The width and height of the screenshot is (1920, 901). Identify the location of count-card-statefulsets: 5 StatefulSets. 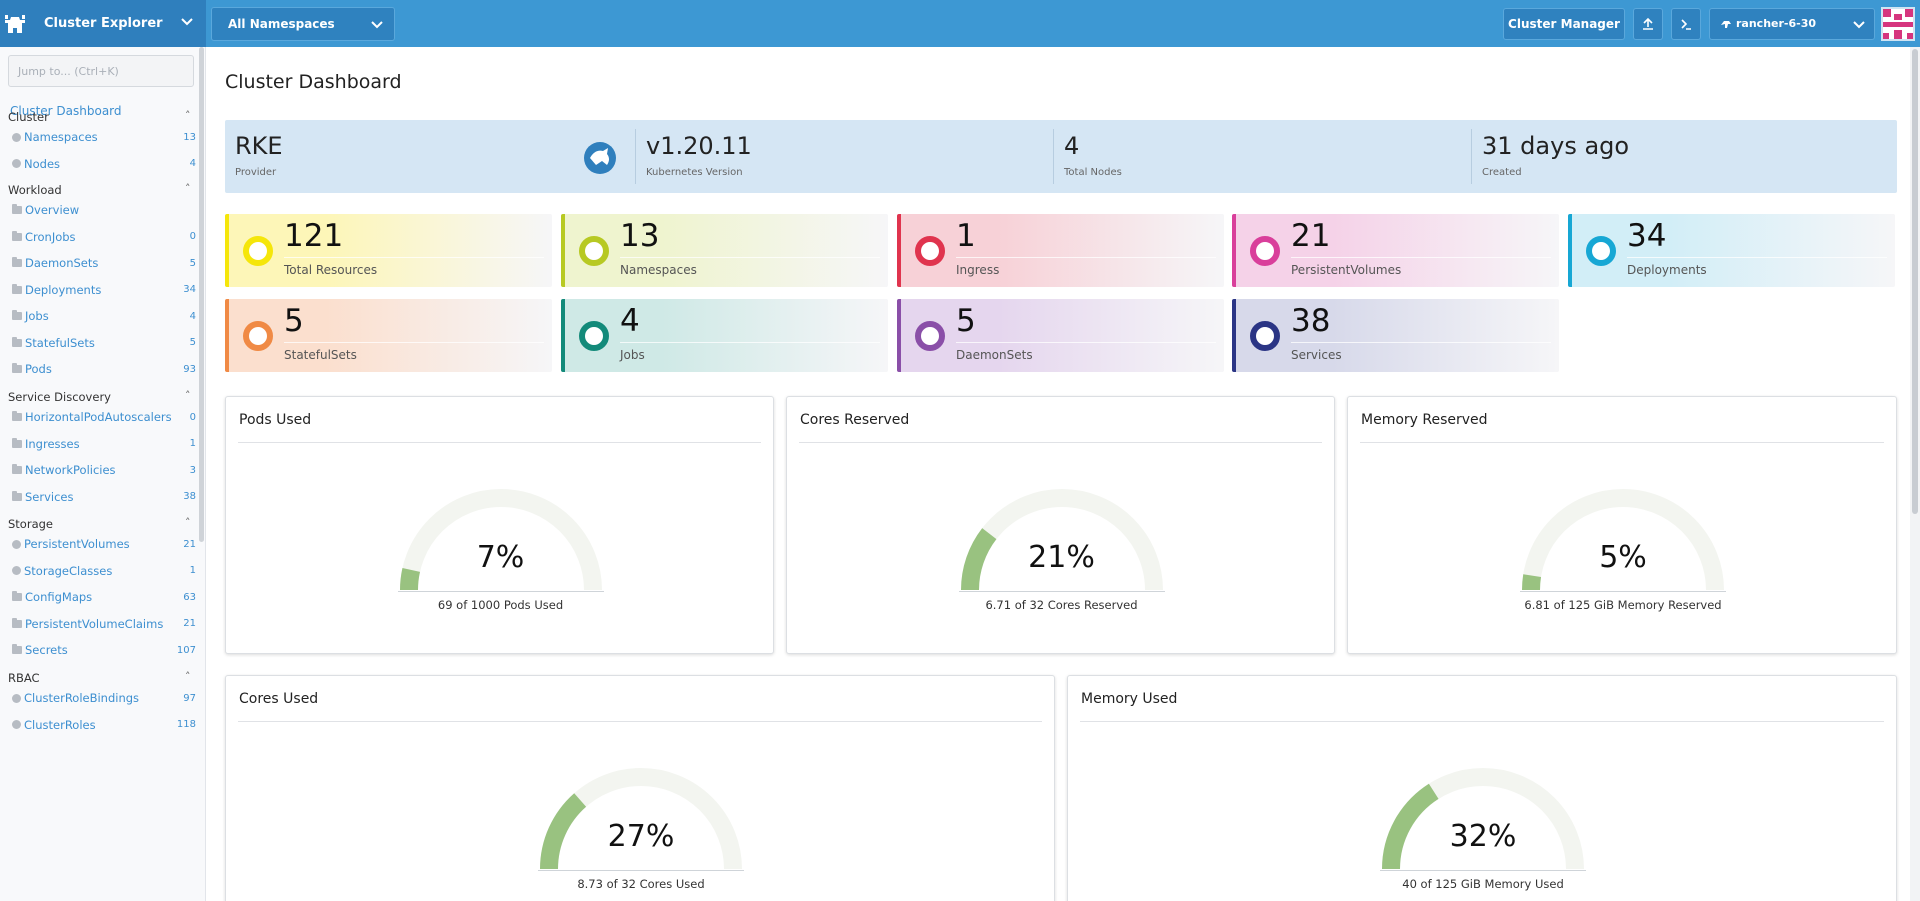
(388, 335).